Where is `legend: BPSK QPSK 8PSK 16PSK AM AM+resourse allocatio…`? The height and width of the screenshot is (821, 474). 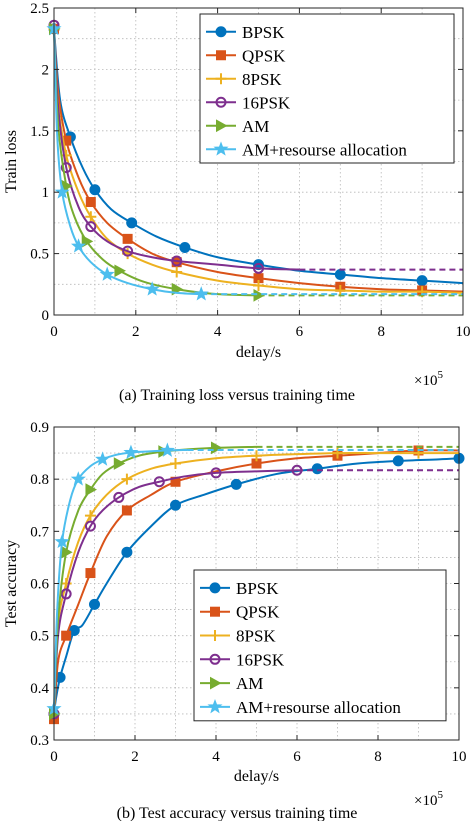
legend: BPSK QPSK 8PSK 16PSK AM AM+resourse allocatio… is located at coordinates (327, 88).